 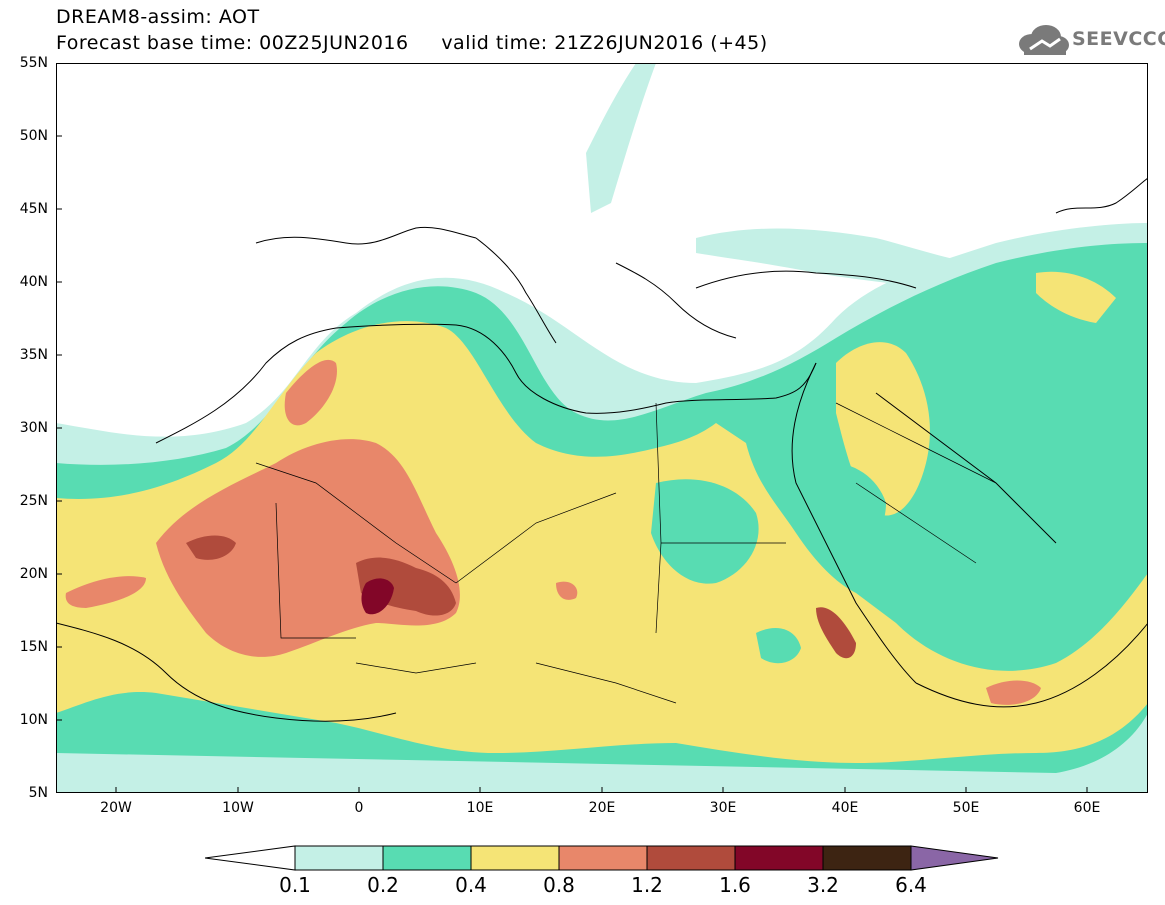 I want to click on lat-label-30n: 30N, so click(x=33, y=428).